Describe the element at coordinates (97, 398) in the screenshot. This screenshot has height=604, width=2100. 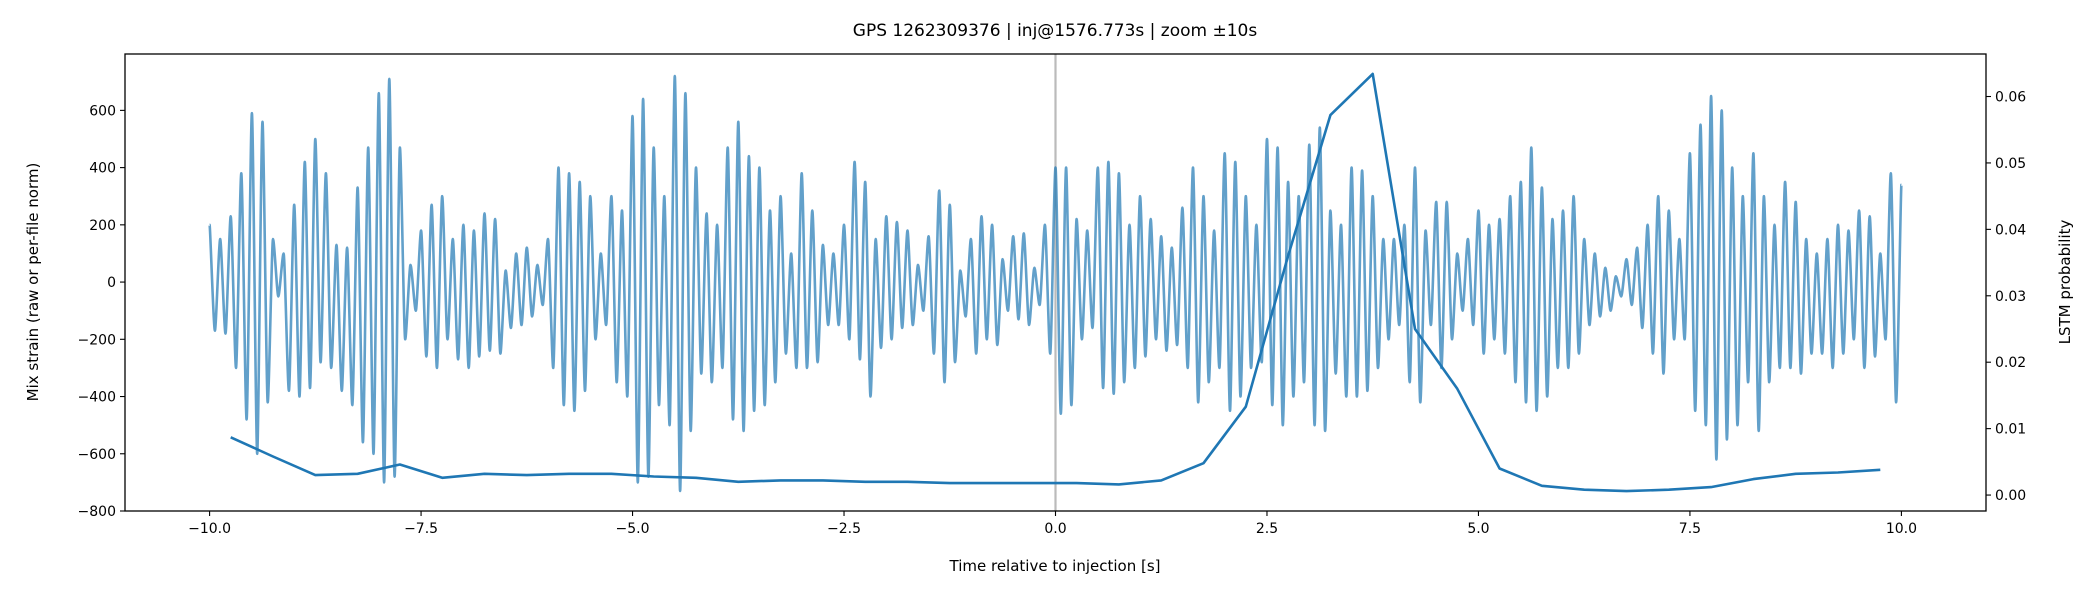
I see `y-tick-label: −400` at that location.